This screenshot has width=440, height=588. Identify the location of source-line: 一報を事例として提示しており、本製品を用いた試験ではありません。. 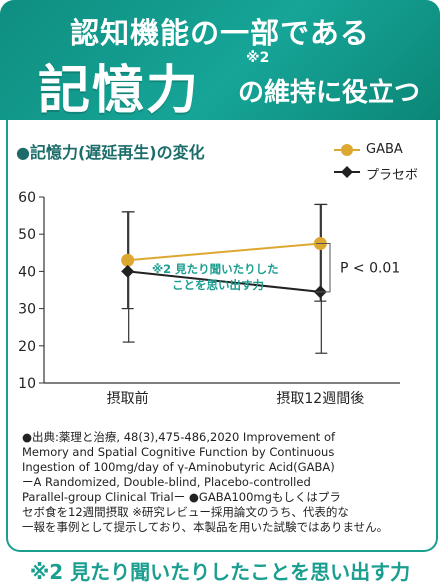
(205, 527).